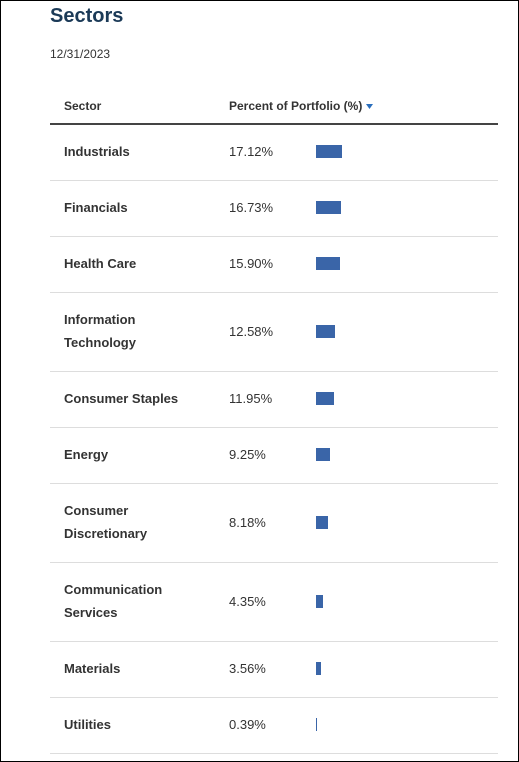 This screenshot has width=519, height=762. Describe the element at coordinates (139, 207) in the screenshot. I see `sector-cell: Financials` at that location.